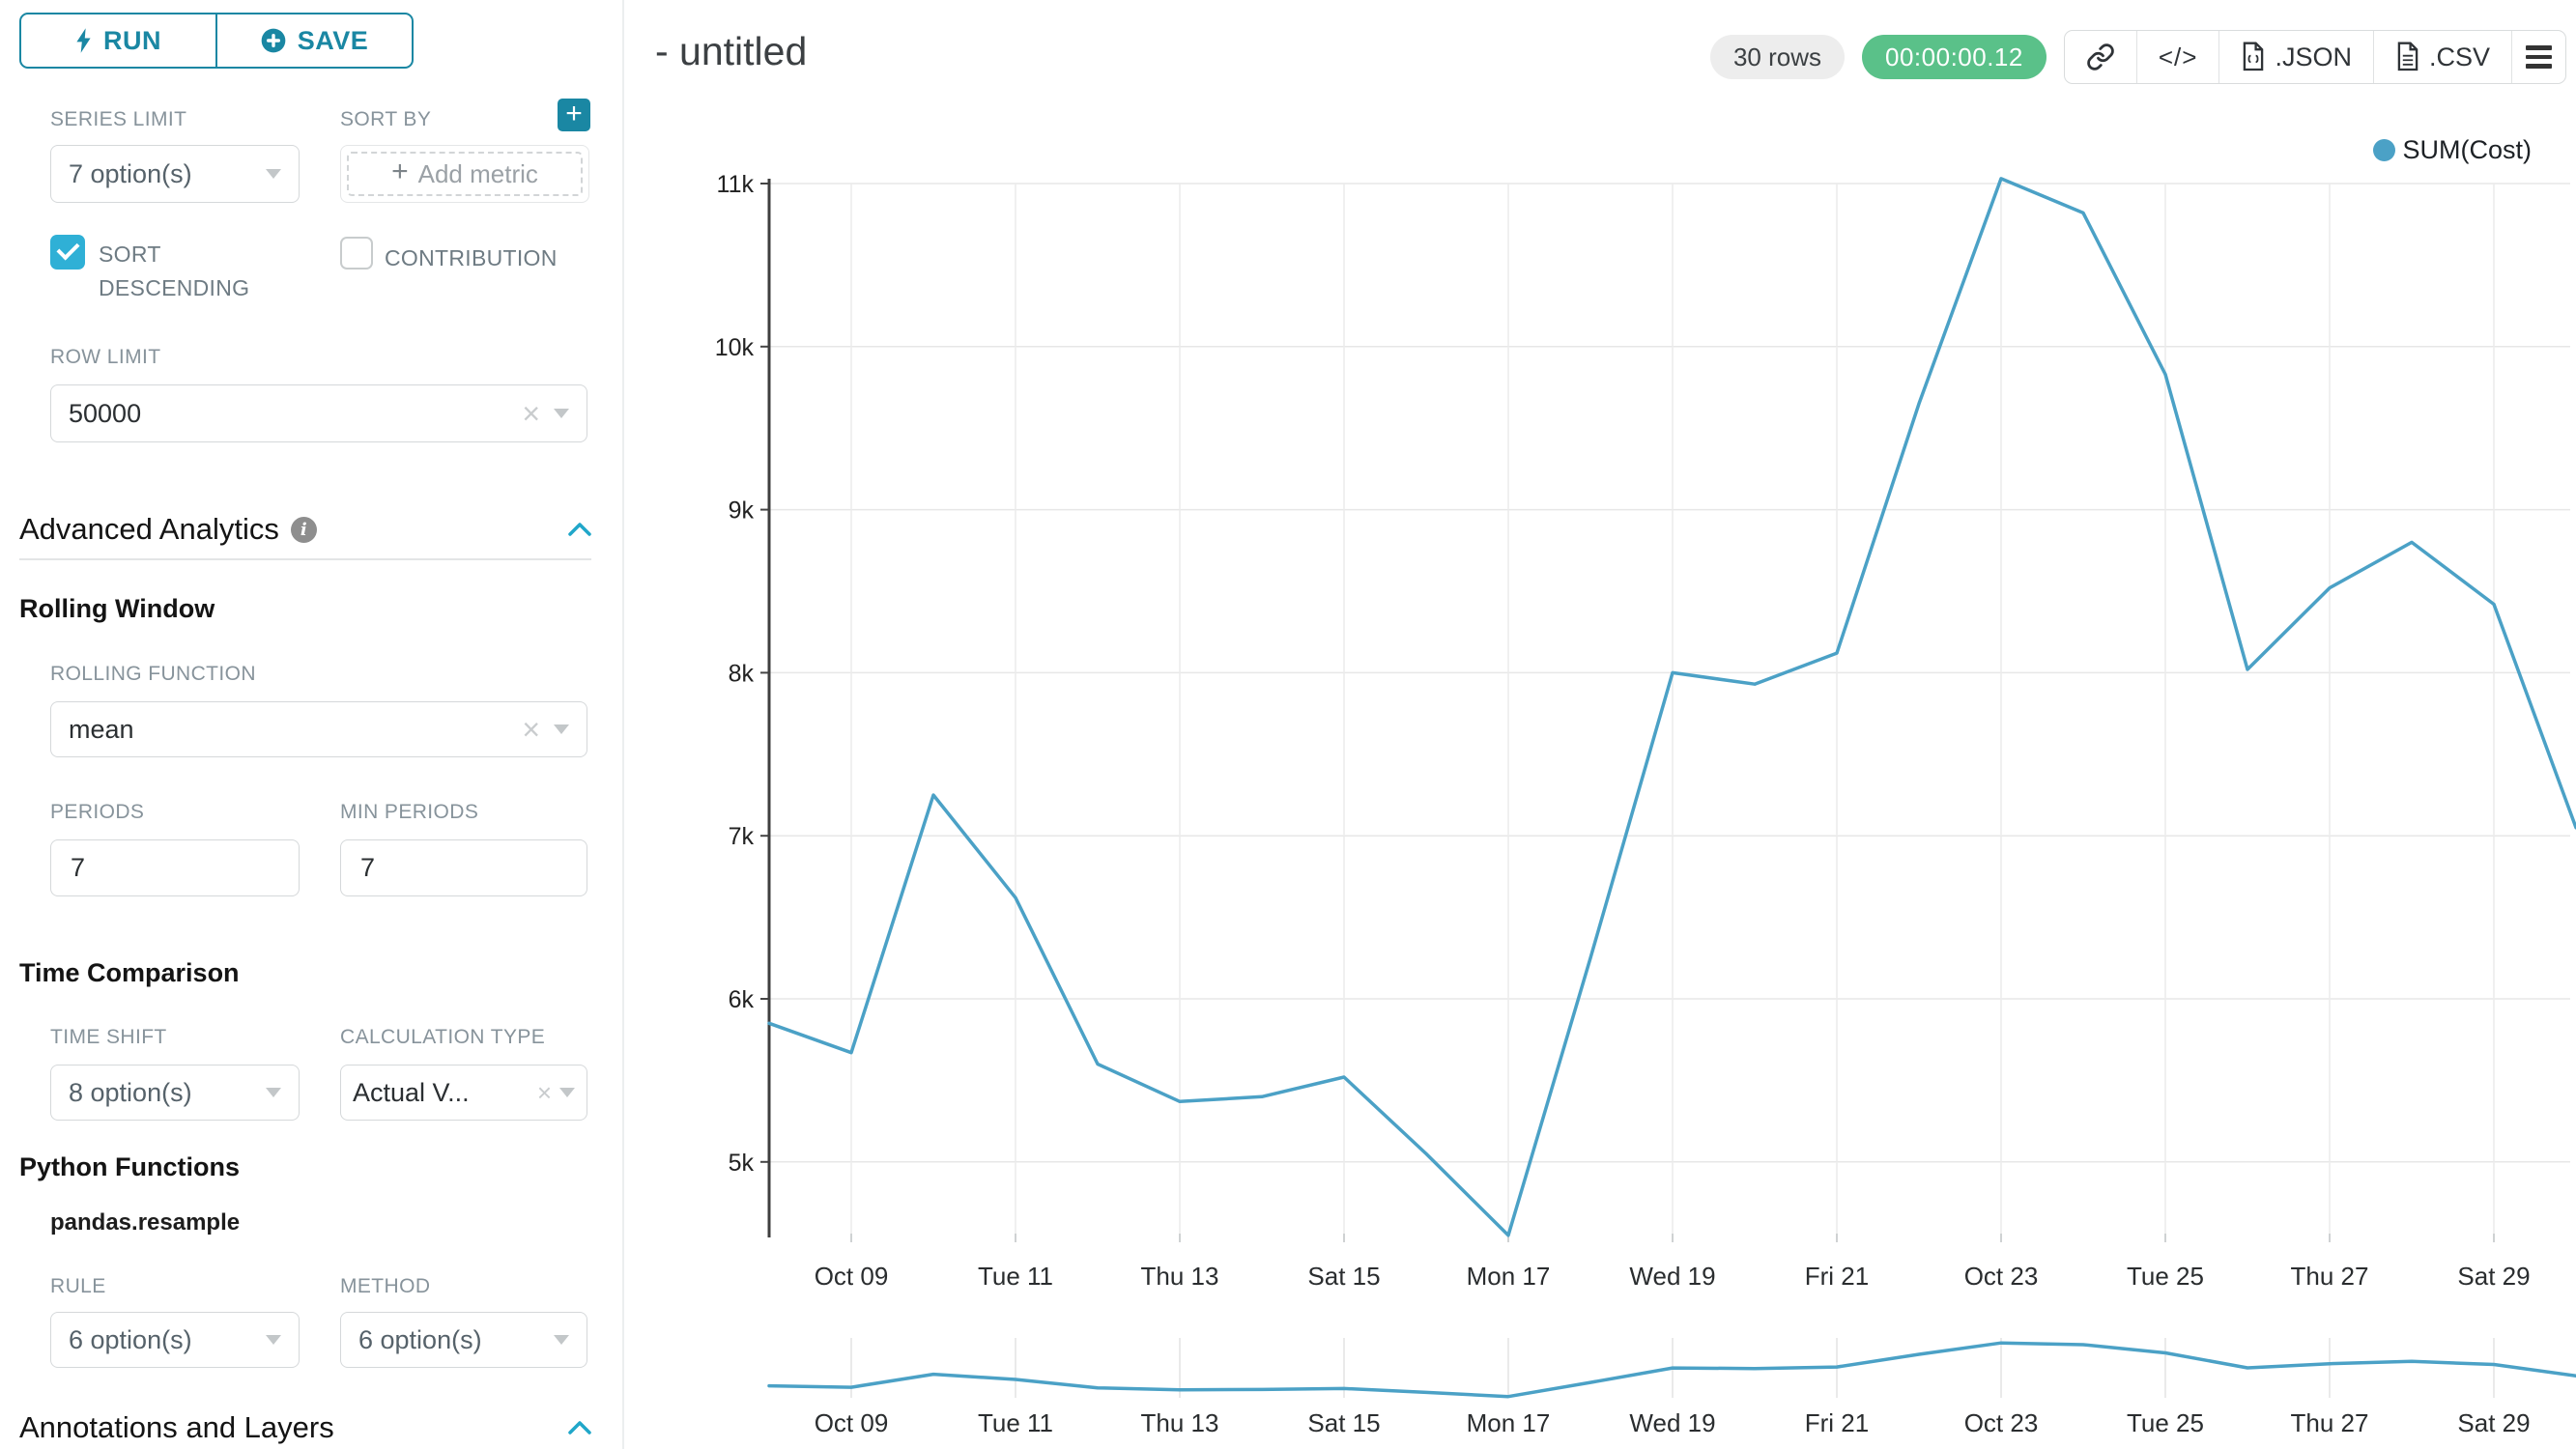 The width and height of the screenshot is (2576, 1449). Describe the element at coordinates (78, 1286) in the screenshot. I see `rule-label: RULE` at that location.